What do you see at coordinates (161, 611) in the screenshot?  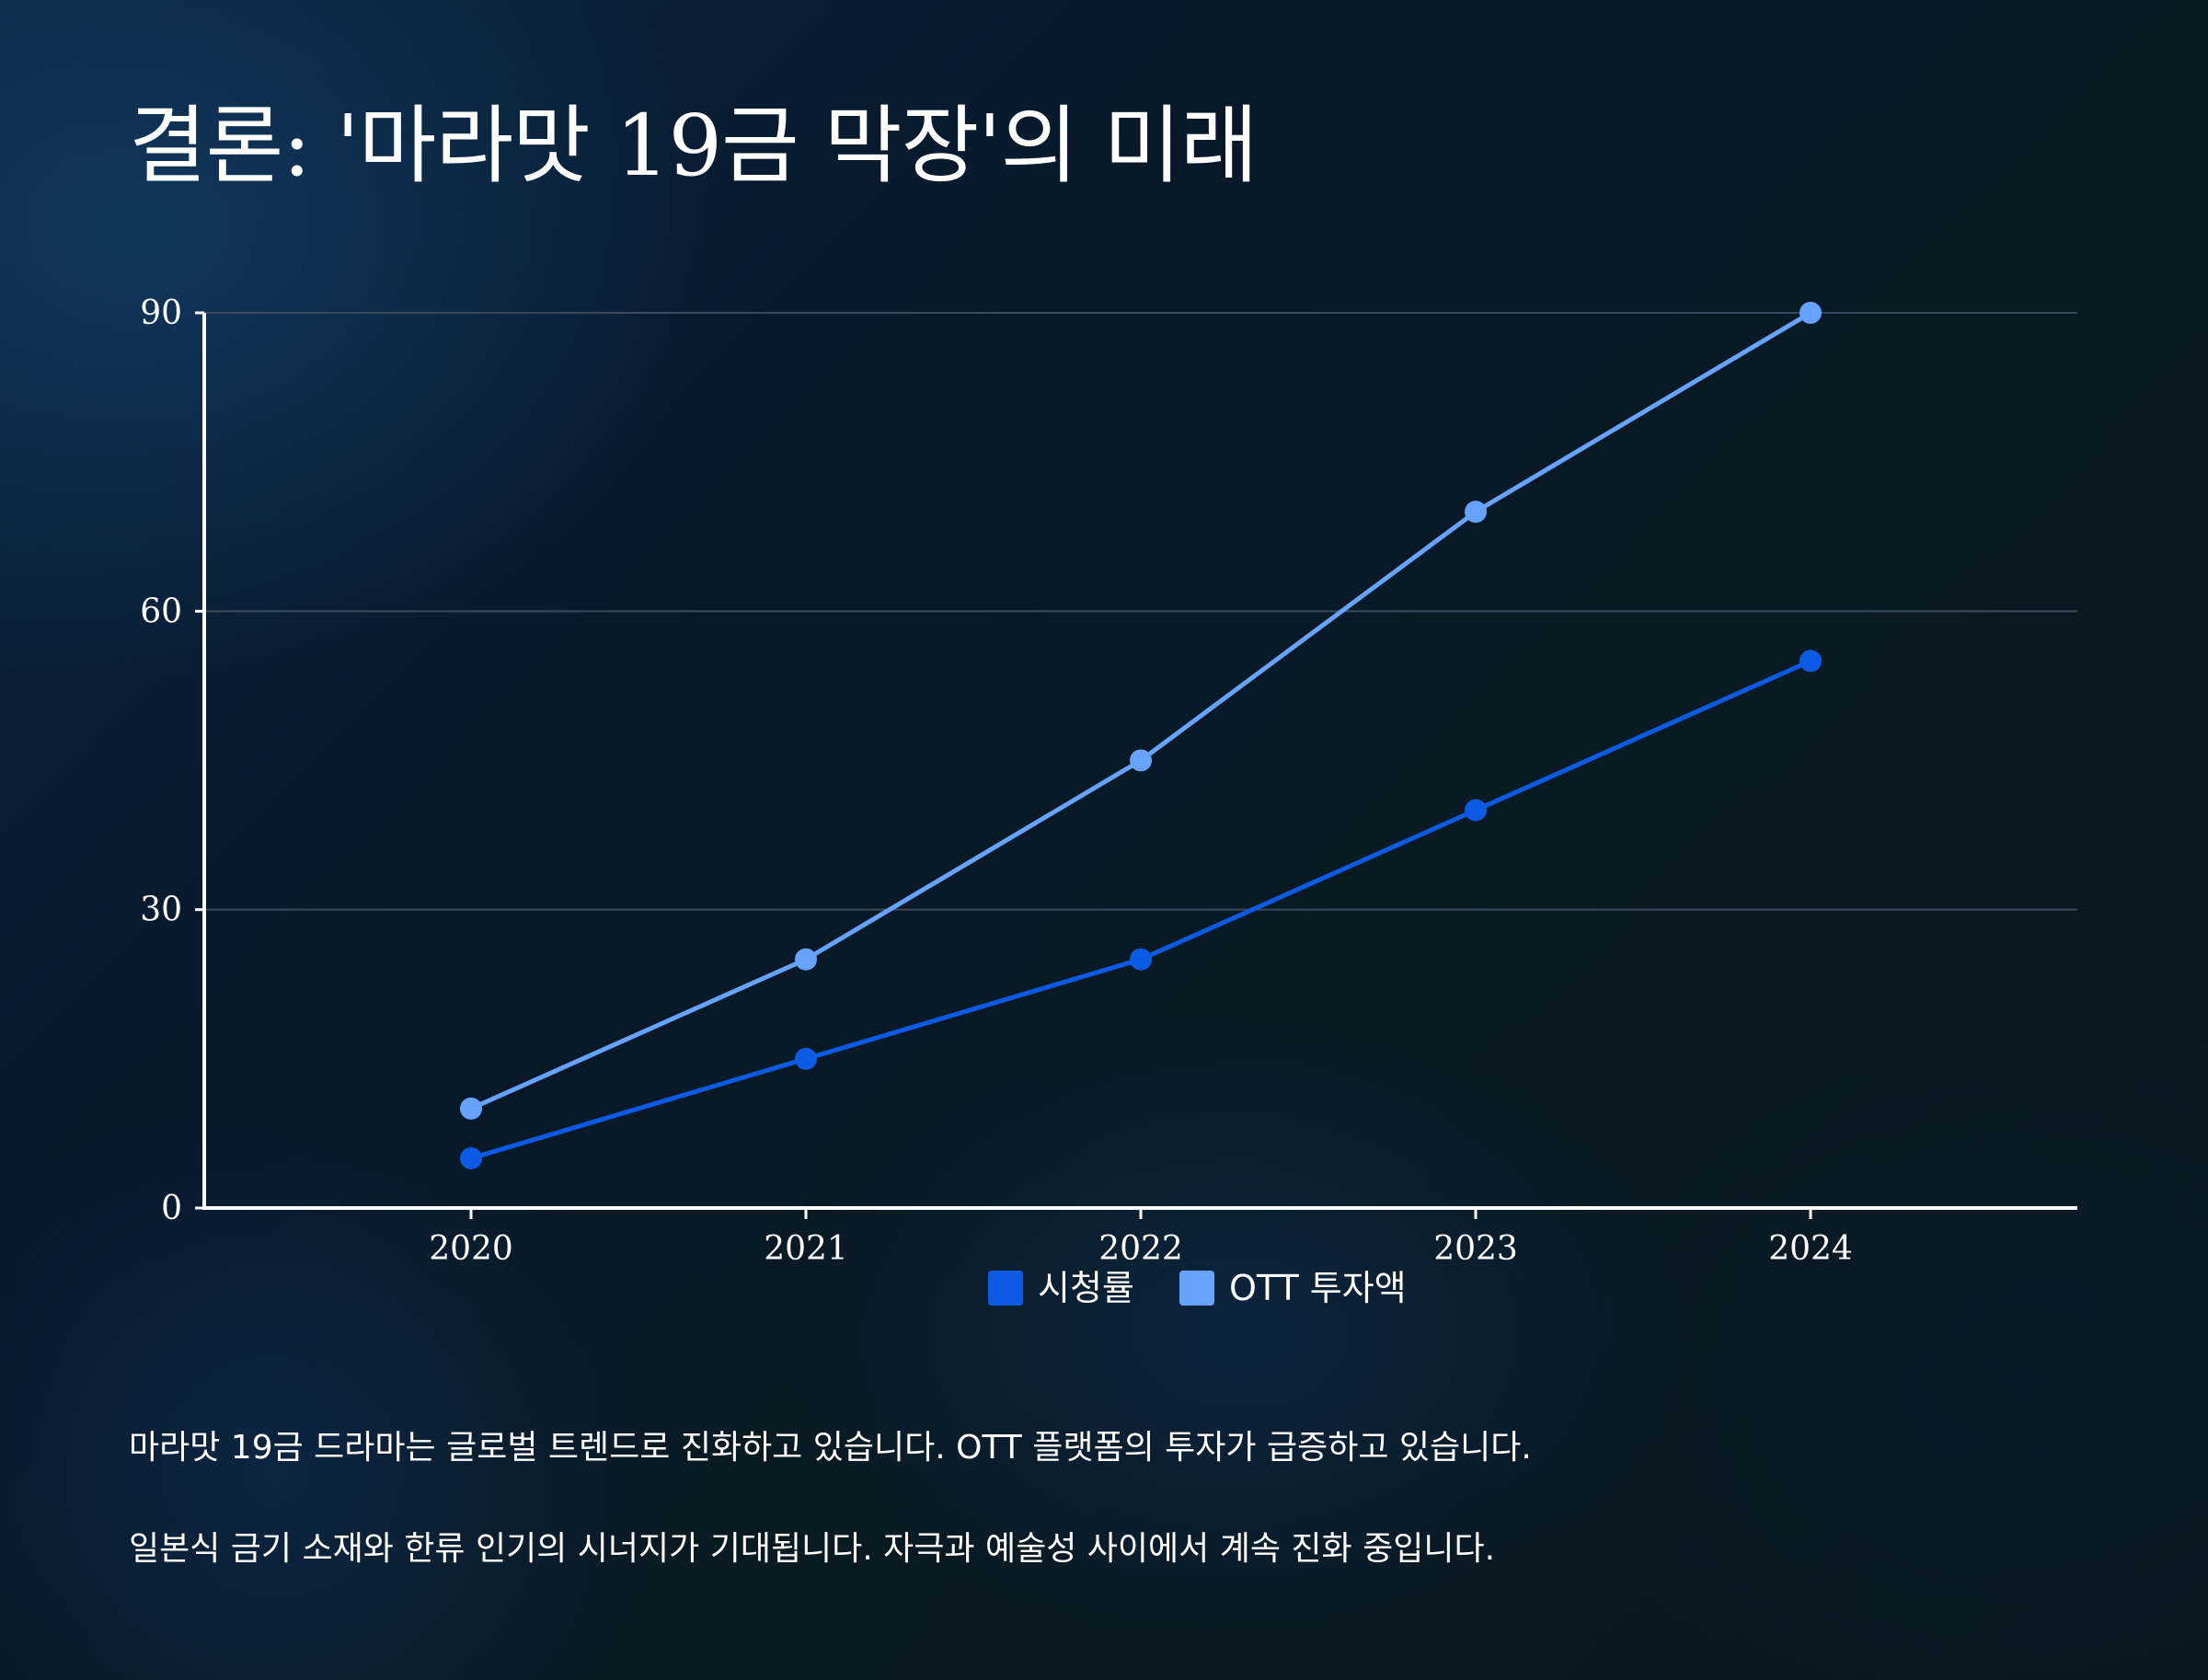 I see `y-tick-label: 60` at bounding box center [161, 611].